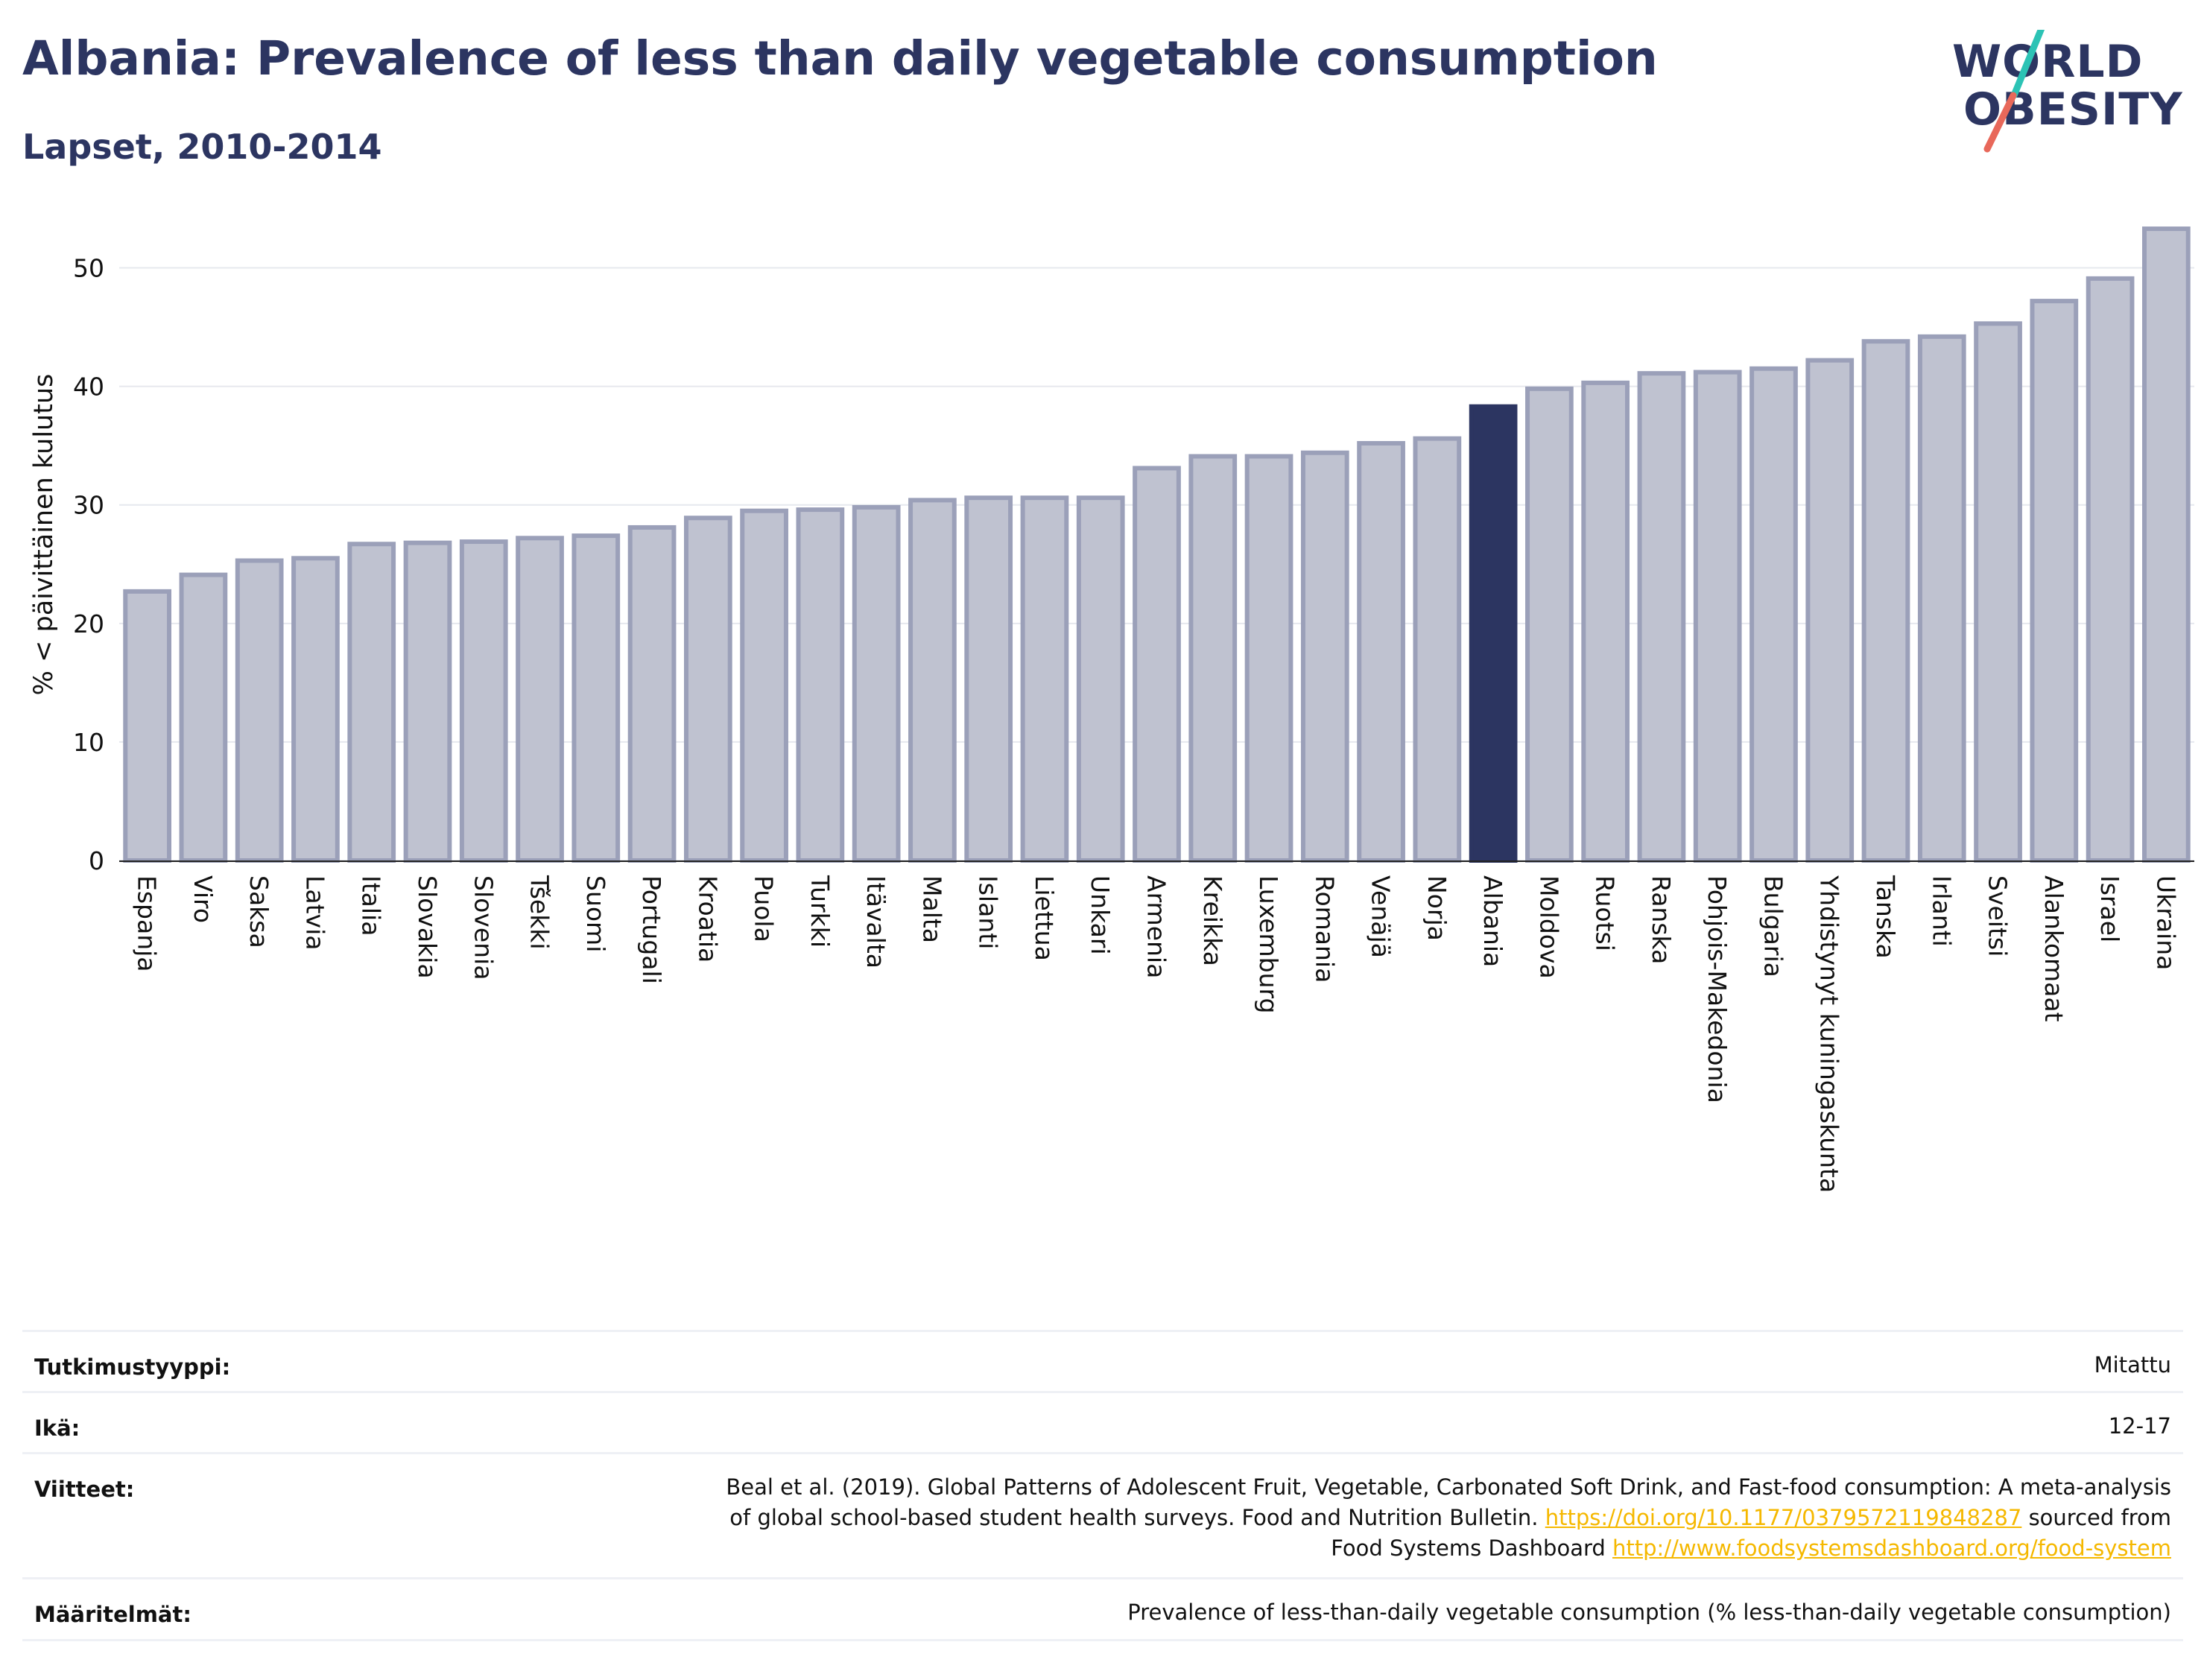  Describe the element at coordinates (2165, 922) in the screenshot. I see `x-tick-label: Ukraina` at that location.